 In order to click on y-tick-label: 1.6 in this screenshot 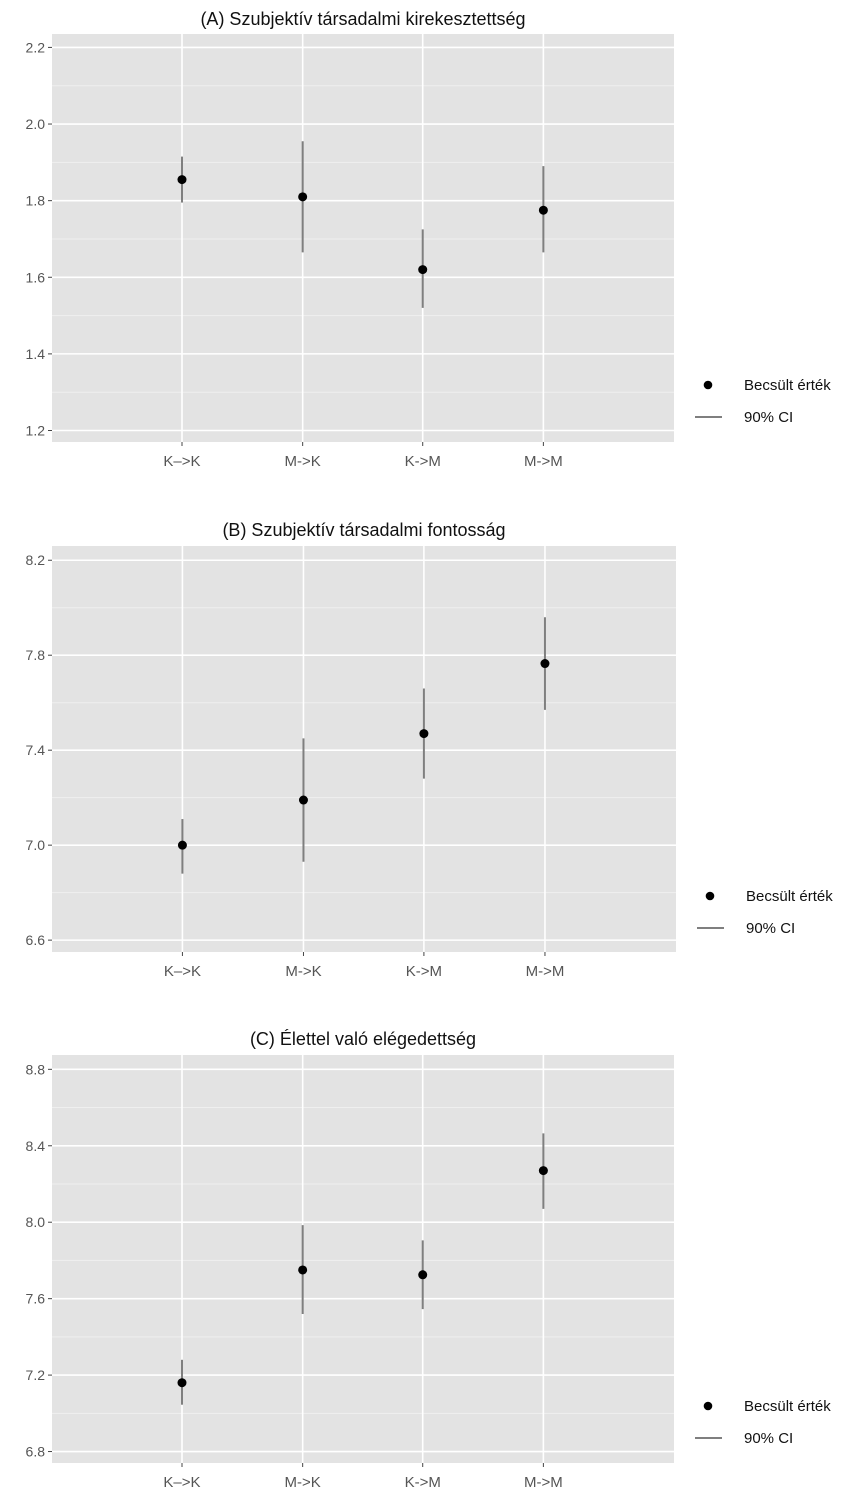, I will do `click(36, 277)`.